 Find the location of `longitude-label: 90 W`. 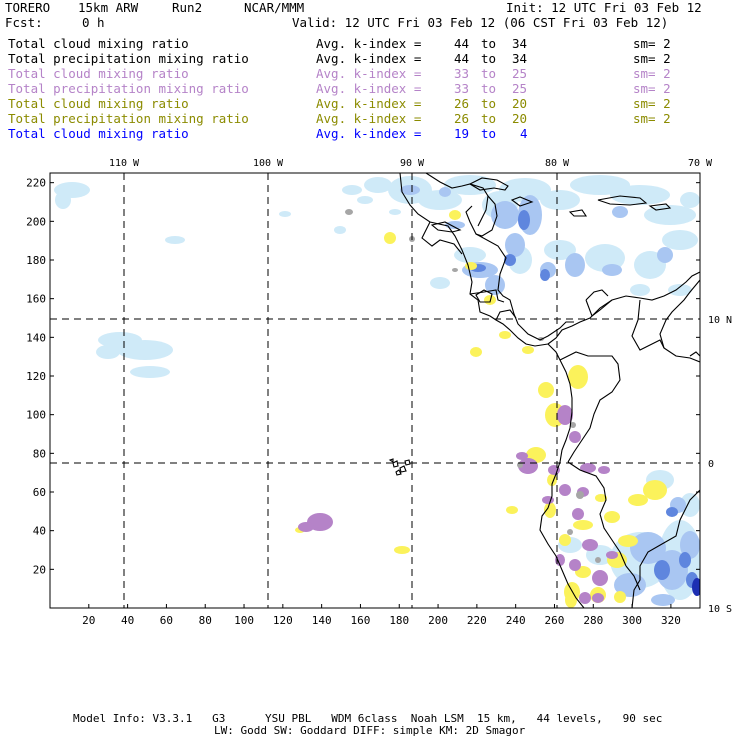

longitude-label: 90 W is located at coordinates (412, 163).